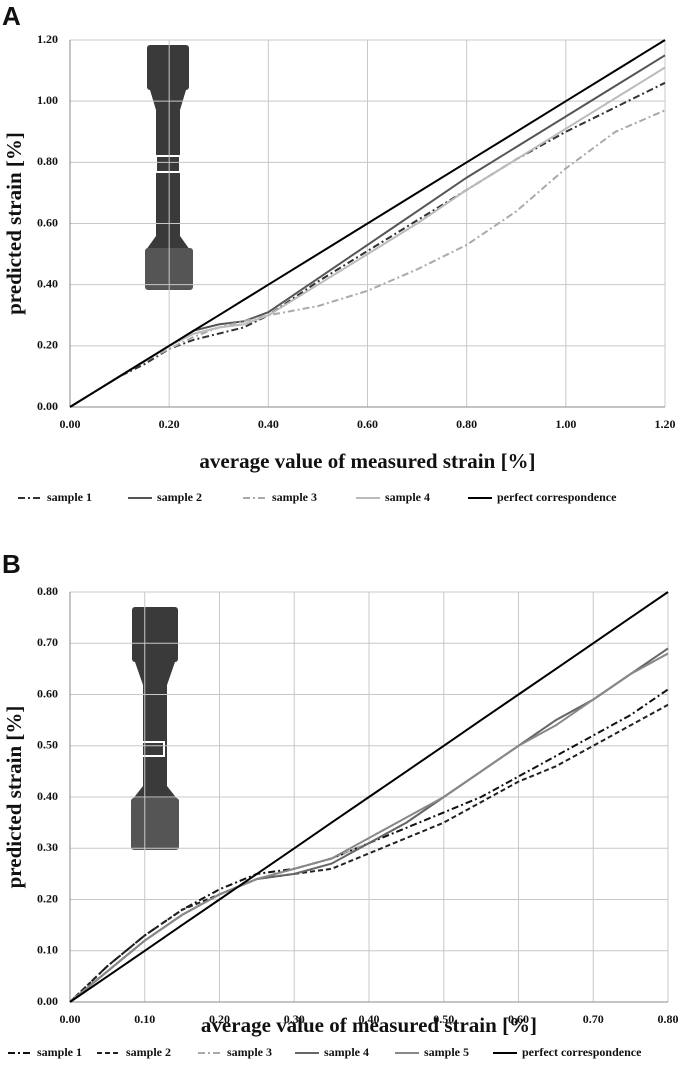  I want to click on y-tick-label: 0.50, so click(47, 745).